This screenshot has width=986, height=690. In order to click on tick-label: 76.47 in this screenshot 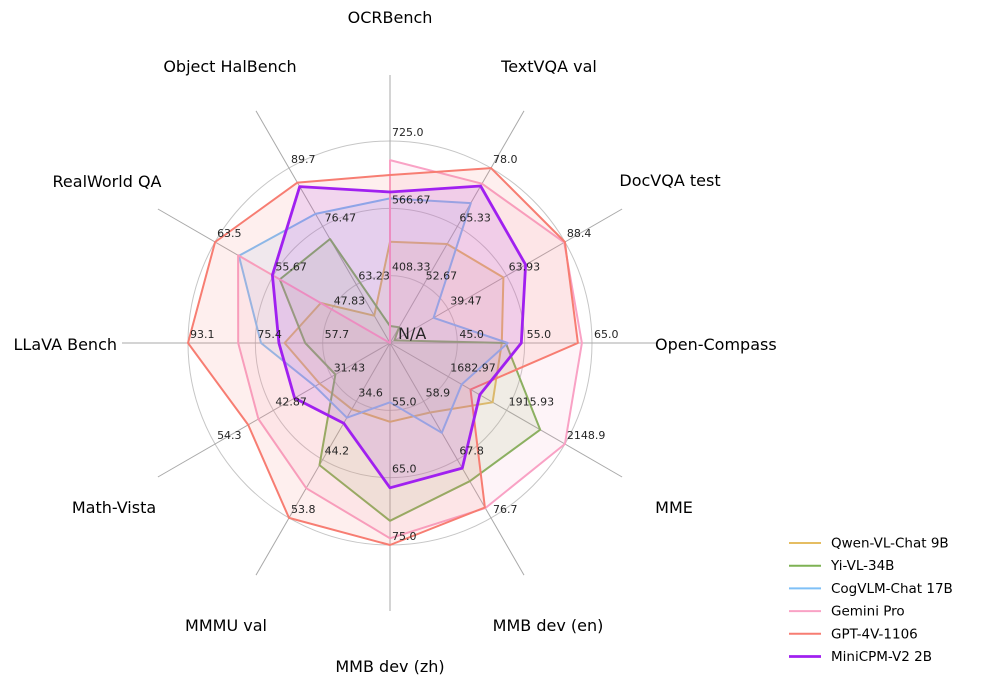, I will do `click(341, 217)`.